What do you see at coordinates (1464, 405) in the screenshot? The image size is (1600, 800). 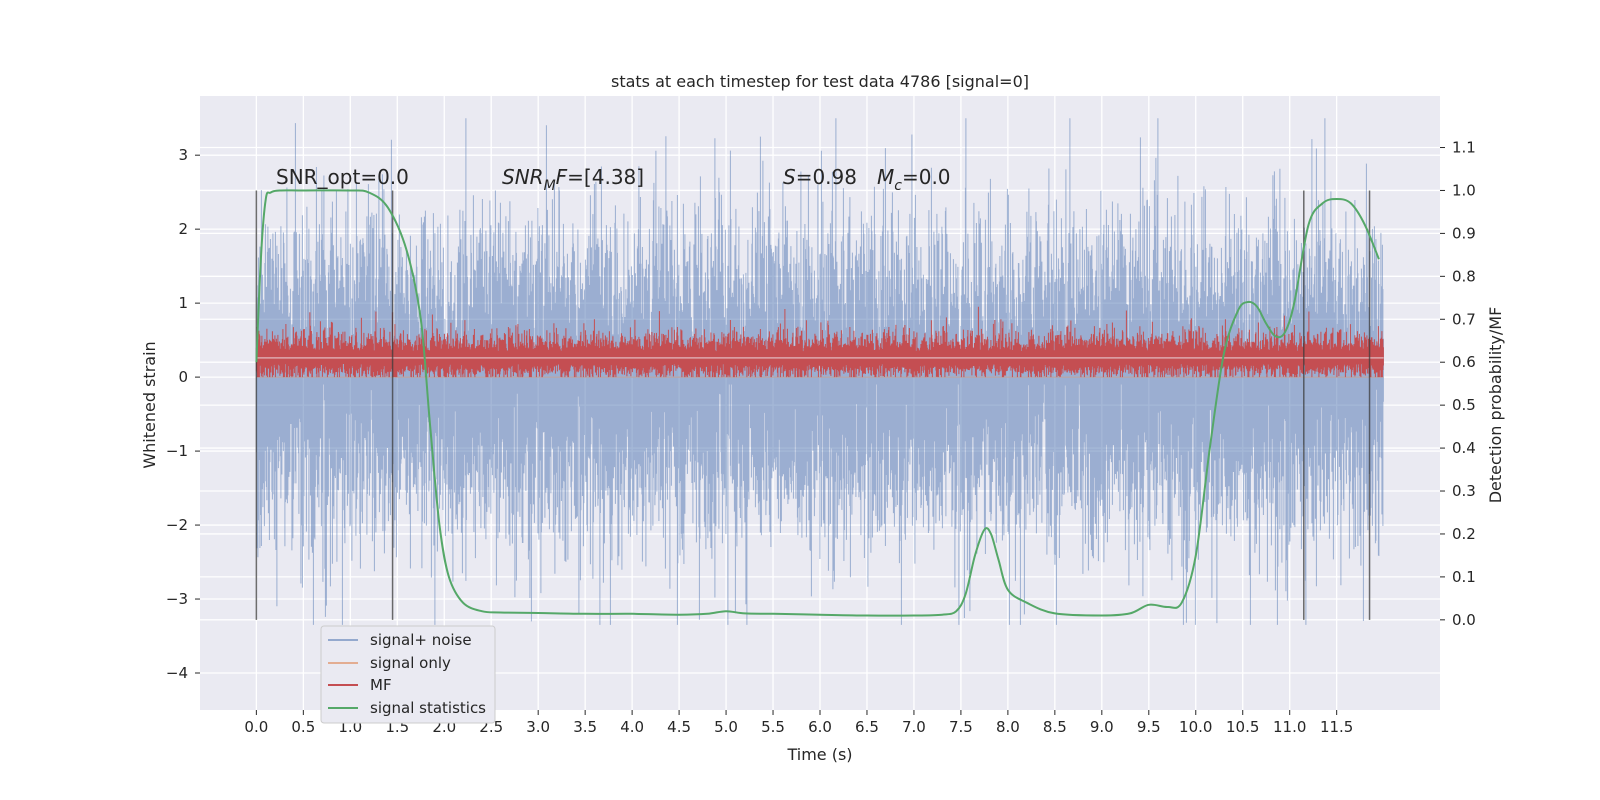 I see `y2-tick-label: 0.5` at bounding box center [1464, 405].